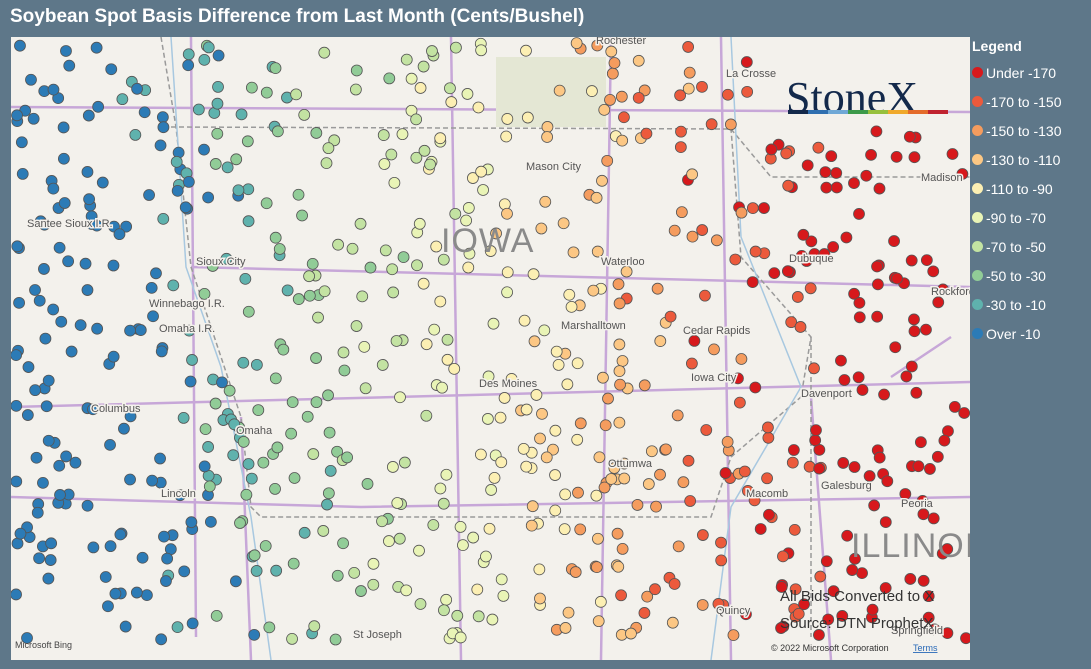 This screenshot has width=1091, height=669. Describe the element at coordinates (1017, 159) in the screenshot. I see `legend-item: -130 to -110` at that location.